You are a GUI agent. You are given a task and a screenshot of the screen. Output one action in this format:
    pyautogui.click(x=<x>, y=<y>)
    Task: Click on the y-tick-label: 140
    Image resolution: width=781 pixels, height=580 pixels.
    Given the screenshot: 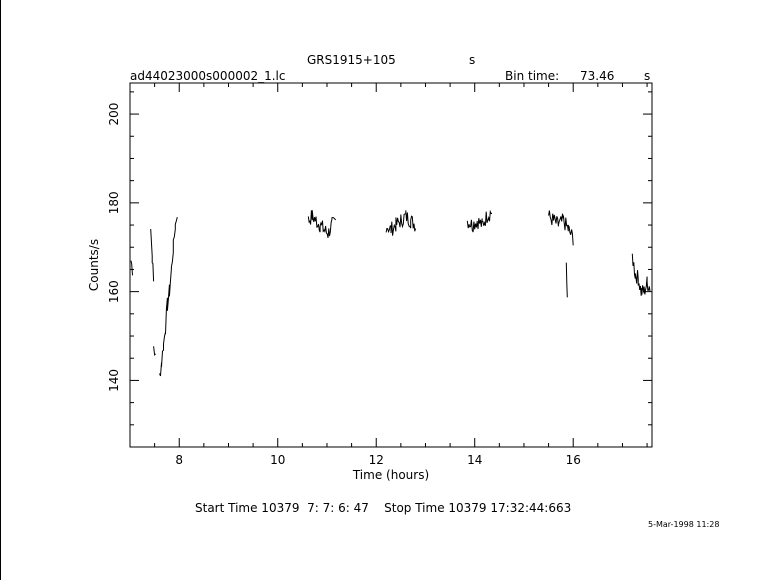 What is the action you would take?
    pyautogui.click(x=114, y=380)
    